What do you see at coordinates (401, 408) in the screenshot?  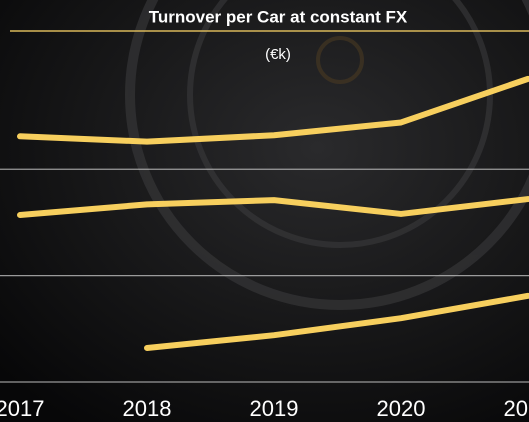 I see `x-tick-label: 2020` at bounding box center [401, 408].